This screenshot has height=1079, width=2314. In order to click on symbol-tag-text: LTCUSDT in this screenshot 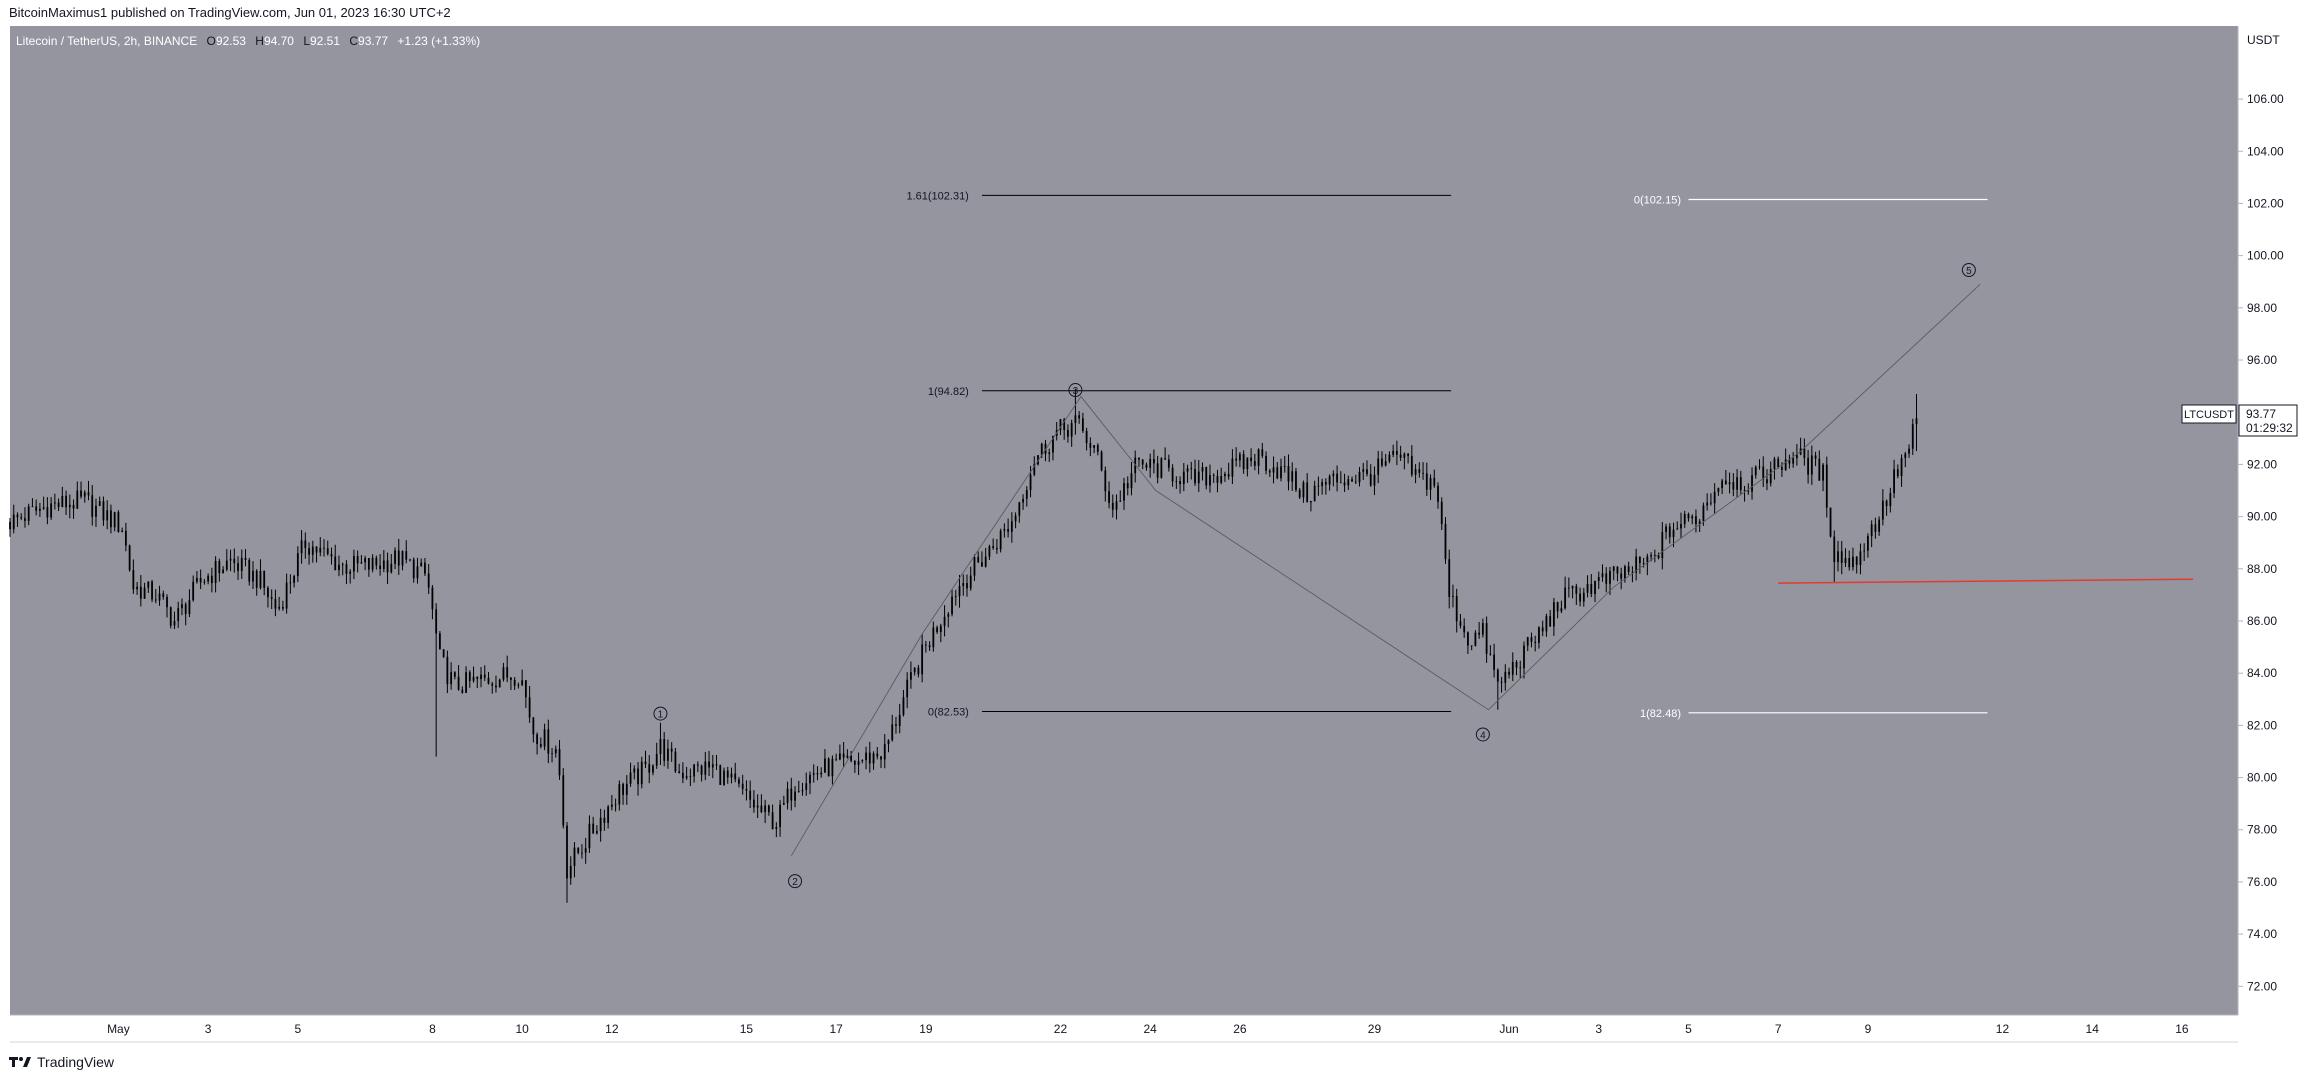, I will do `click(2209, 415)`.